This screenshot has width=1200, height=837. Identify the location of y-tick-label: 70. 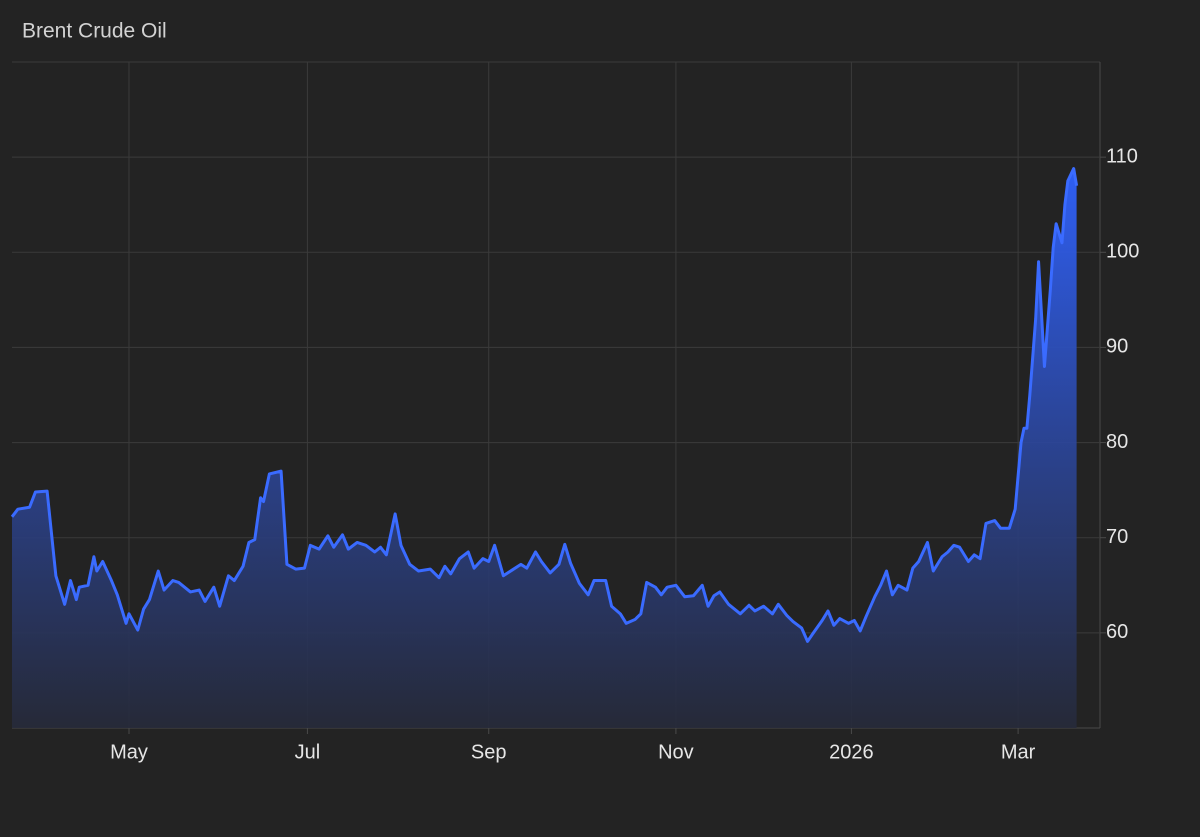
(1117, 537).